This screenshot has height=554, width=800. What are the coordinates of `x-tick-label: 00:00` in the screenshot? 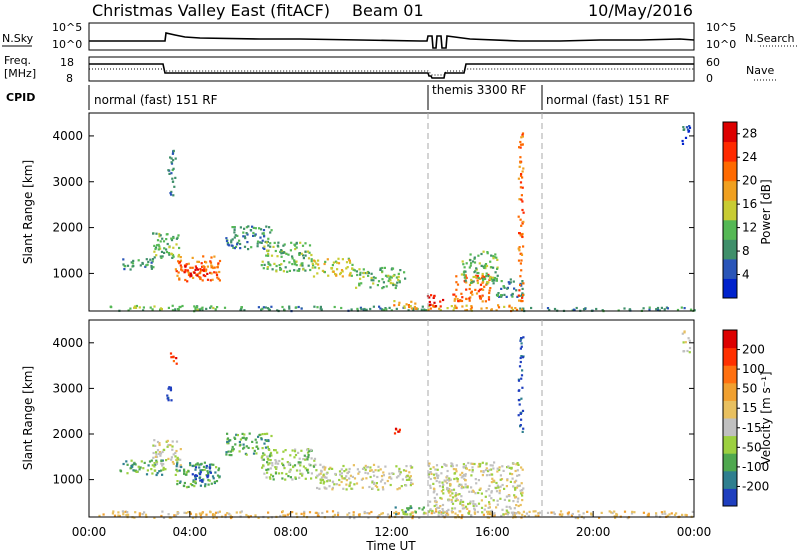 It's located at (694, 532).